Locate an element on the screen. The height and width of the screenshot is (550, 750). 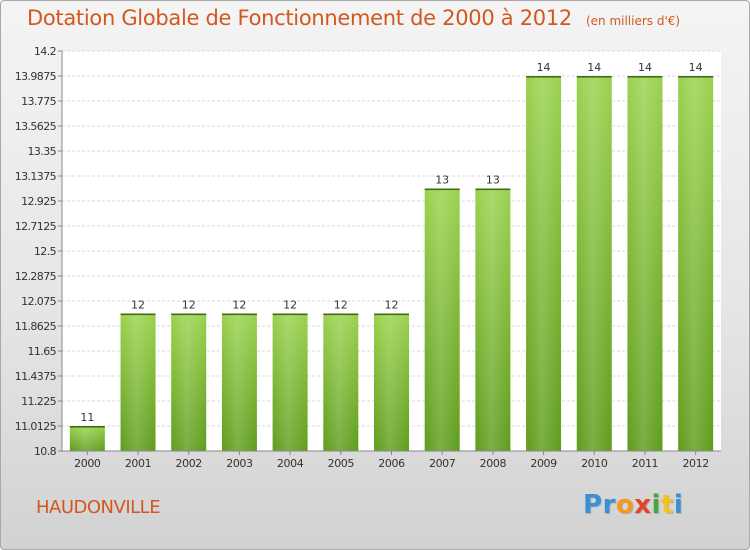
y-tick-label: 11.65 is located at coordinates (42, 351).